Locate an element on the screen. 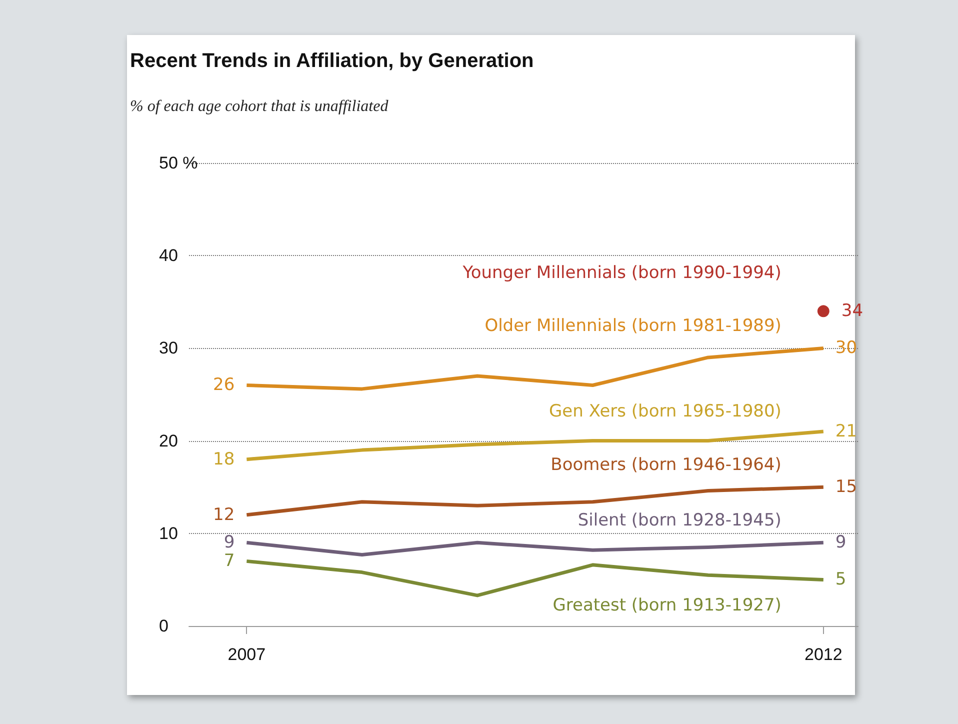  chart-subtitle: % of each age cohort that is unaffiliated is located at coordinates (259, 107).